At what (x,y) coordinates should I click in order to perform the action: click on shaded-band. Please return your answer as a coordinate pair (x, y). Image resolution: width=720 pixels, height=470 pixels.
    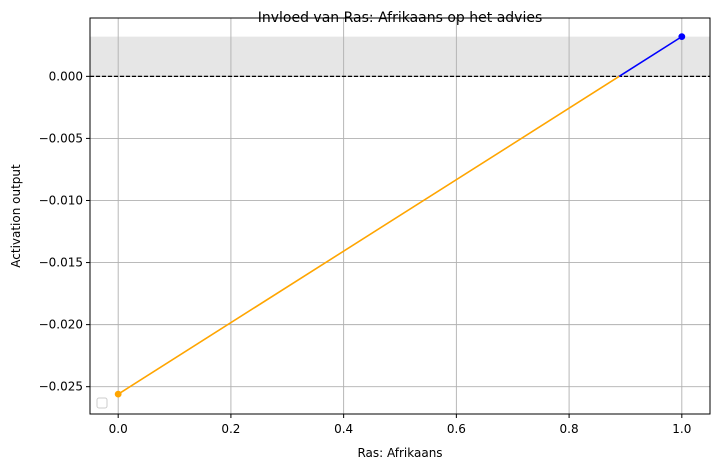
    Looking at the image, I should click on (400, 56).